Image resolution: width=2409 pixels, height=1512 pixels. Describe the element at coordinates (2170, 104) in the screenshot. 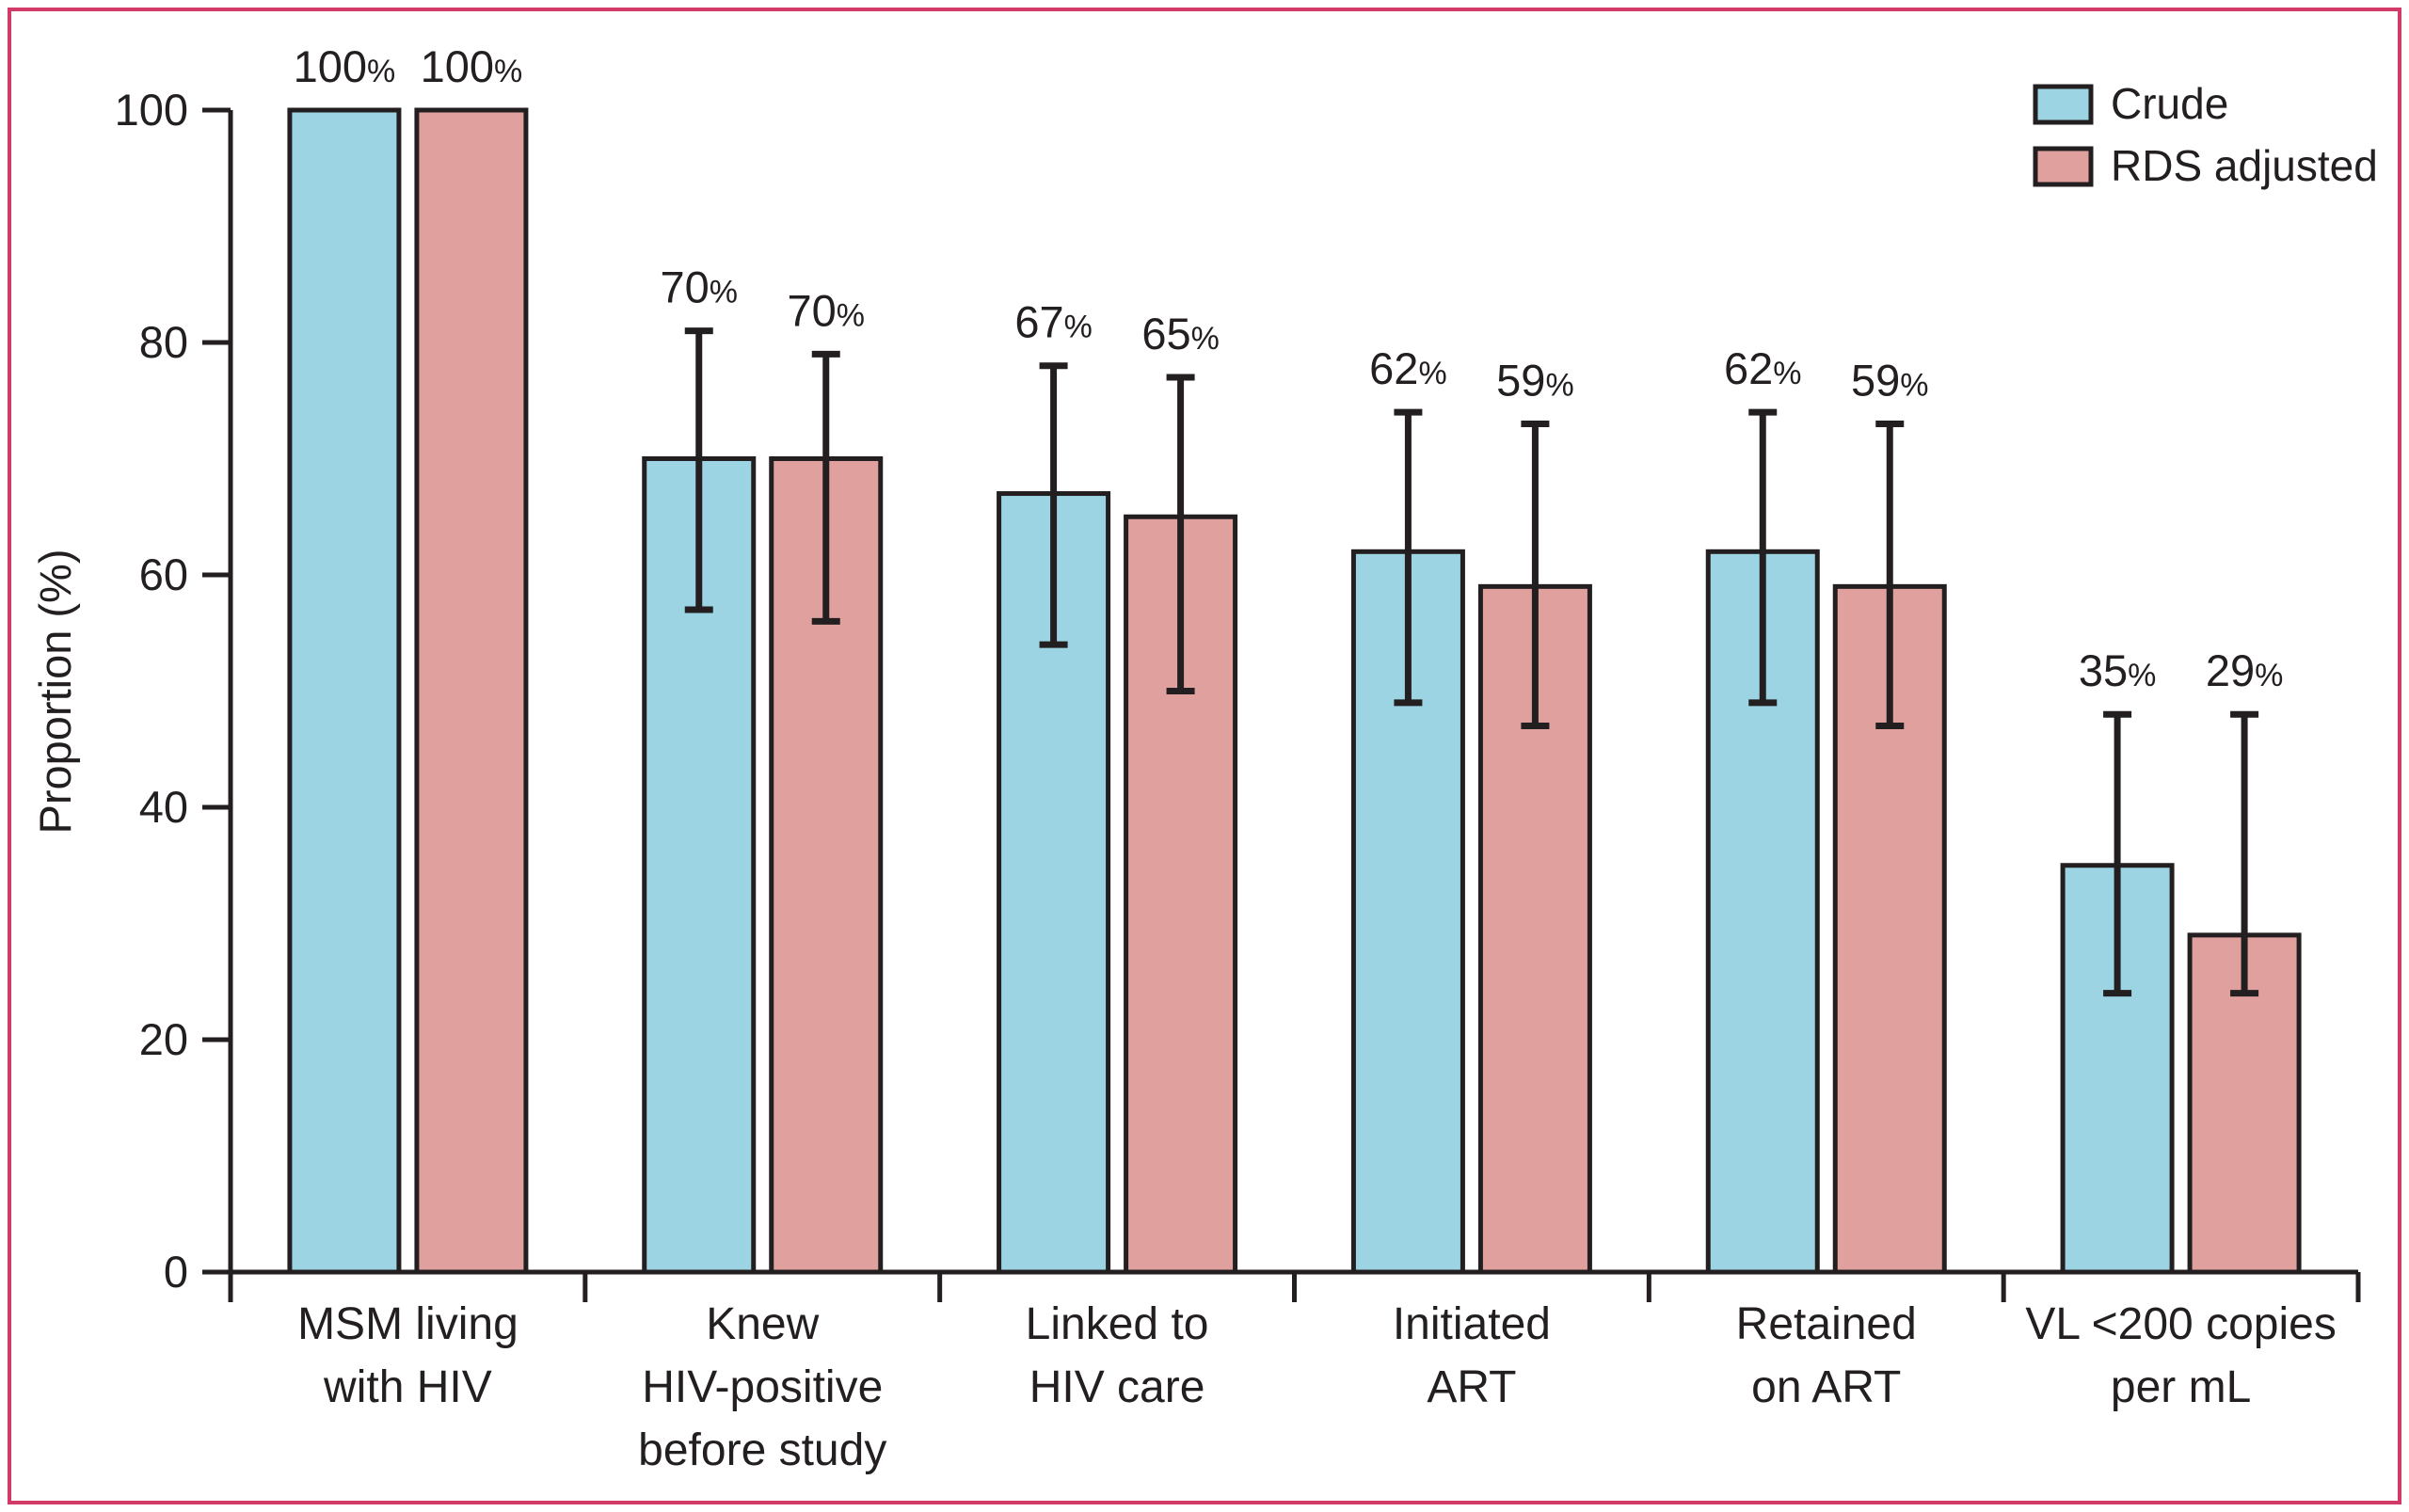

I see `legend-label-crude: Crude` at that location.